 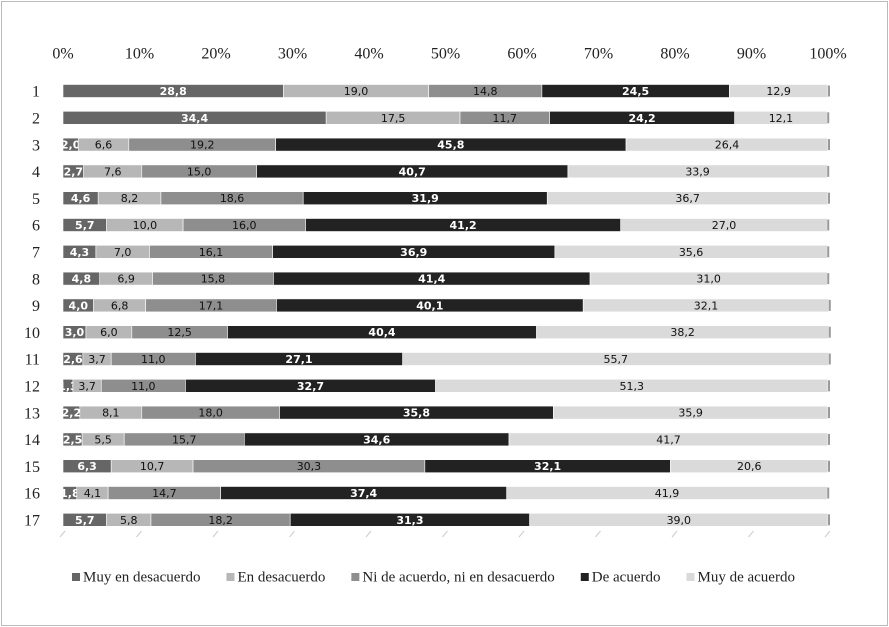 What do you see at coordinates (82, 279) in the screenshot?
I see `value-label: 4,8` at bounding box center [82, 279].